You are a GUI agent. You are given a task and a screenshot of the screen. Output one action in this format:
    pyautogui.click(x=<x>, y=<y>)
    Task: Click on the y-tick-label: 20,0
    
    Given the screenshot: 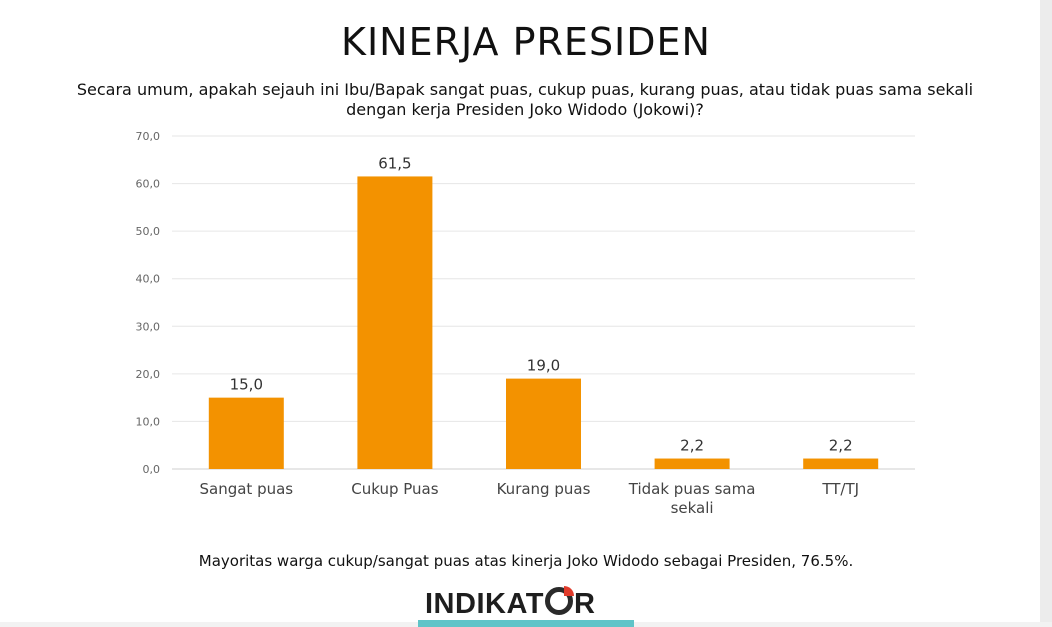 What is the action you would take?
    pyautogui.click(x=148, y=374)
    